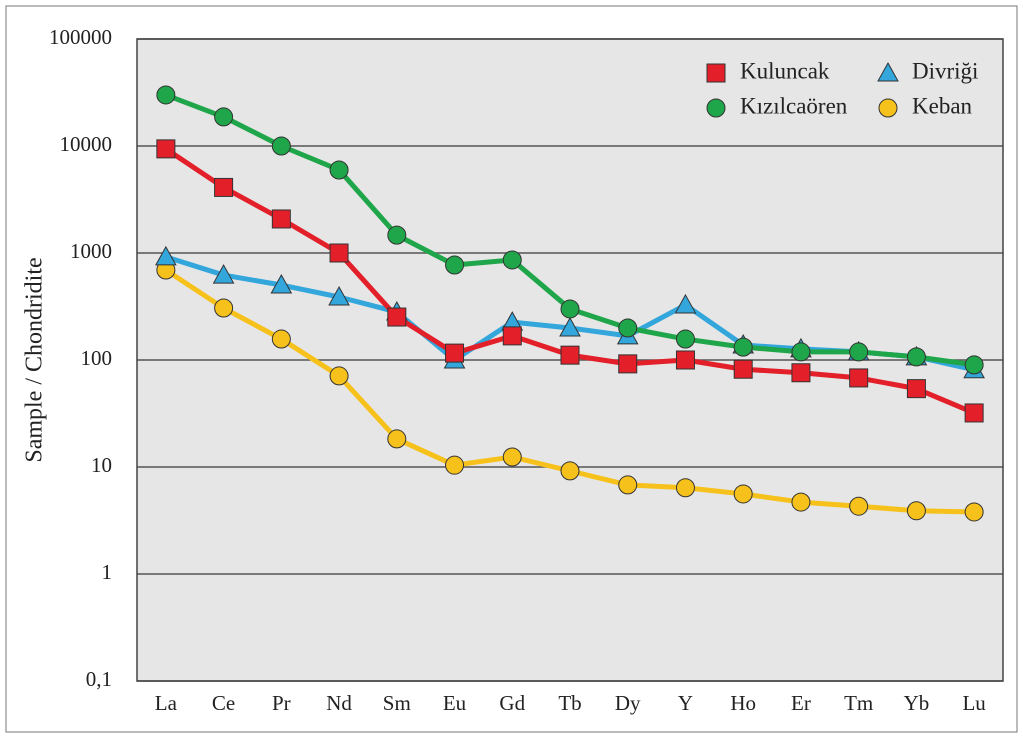  Describe the element at coordinates (101, 465) in the screenshot. I see `y-tick-label: 10` at that location.